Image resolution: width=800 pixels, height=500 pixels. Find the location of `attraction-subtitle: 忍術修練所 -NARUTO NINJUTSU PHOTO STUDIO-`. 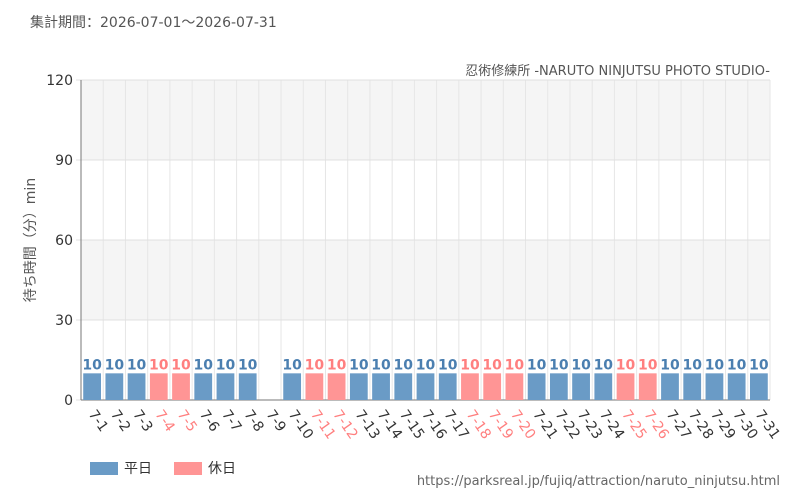

attraction-subtitle: 忍術修練所 -NARUTO NINJUTSU PHOTO STUDIO- is located at coordinates (617, 71).